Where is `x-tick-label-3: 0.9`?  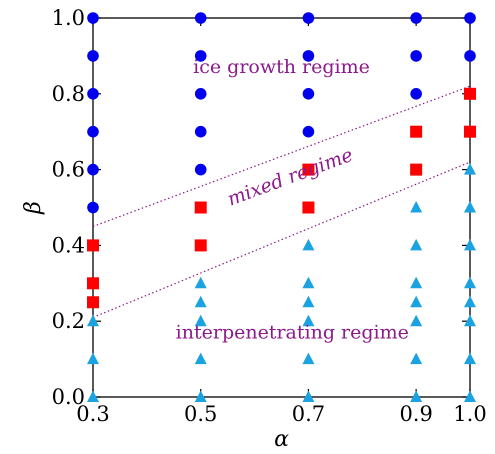
x-tick-label-3: 0.9 is located at coordinates (415, 414).